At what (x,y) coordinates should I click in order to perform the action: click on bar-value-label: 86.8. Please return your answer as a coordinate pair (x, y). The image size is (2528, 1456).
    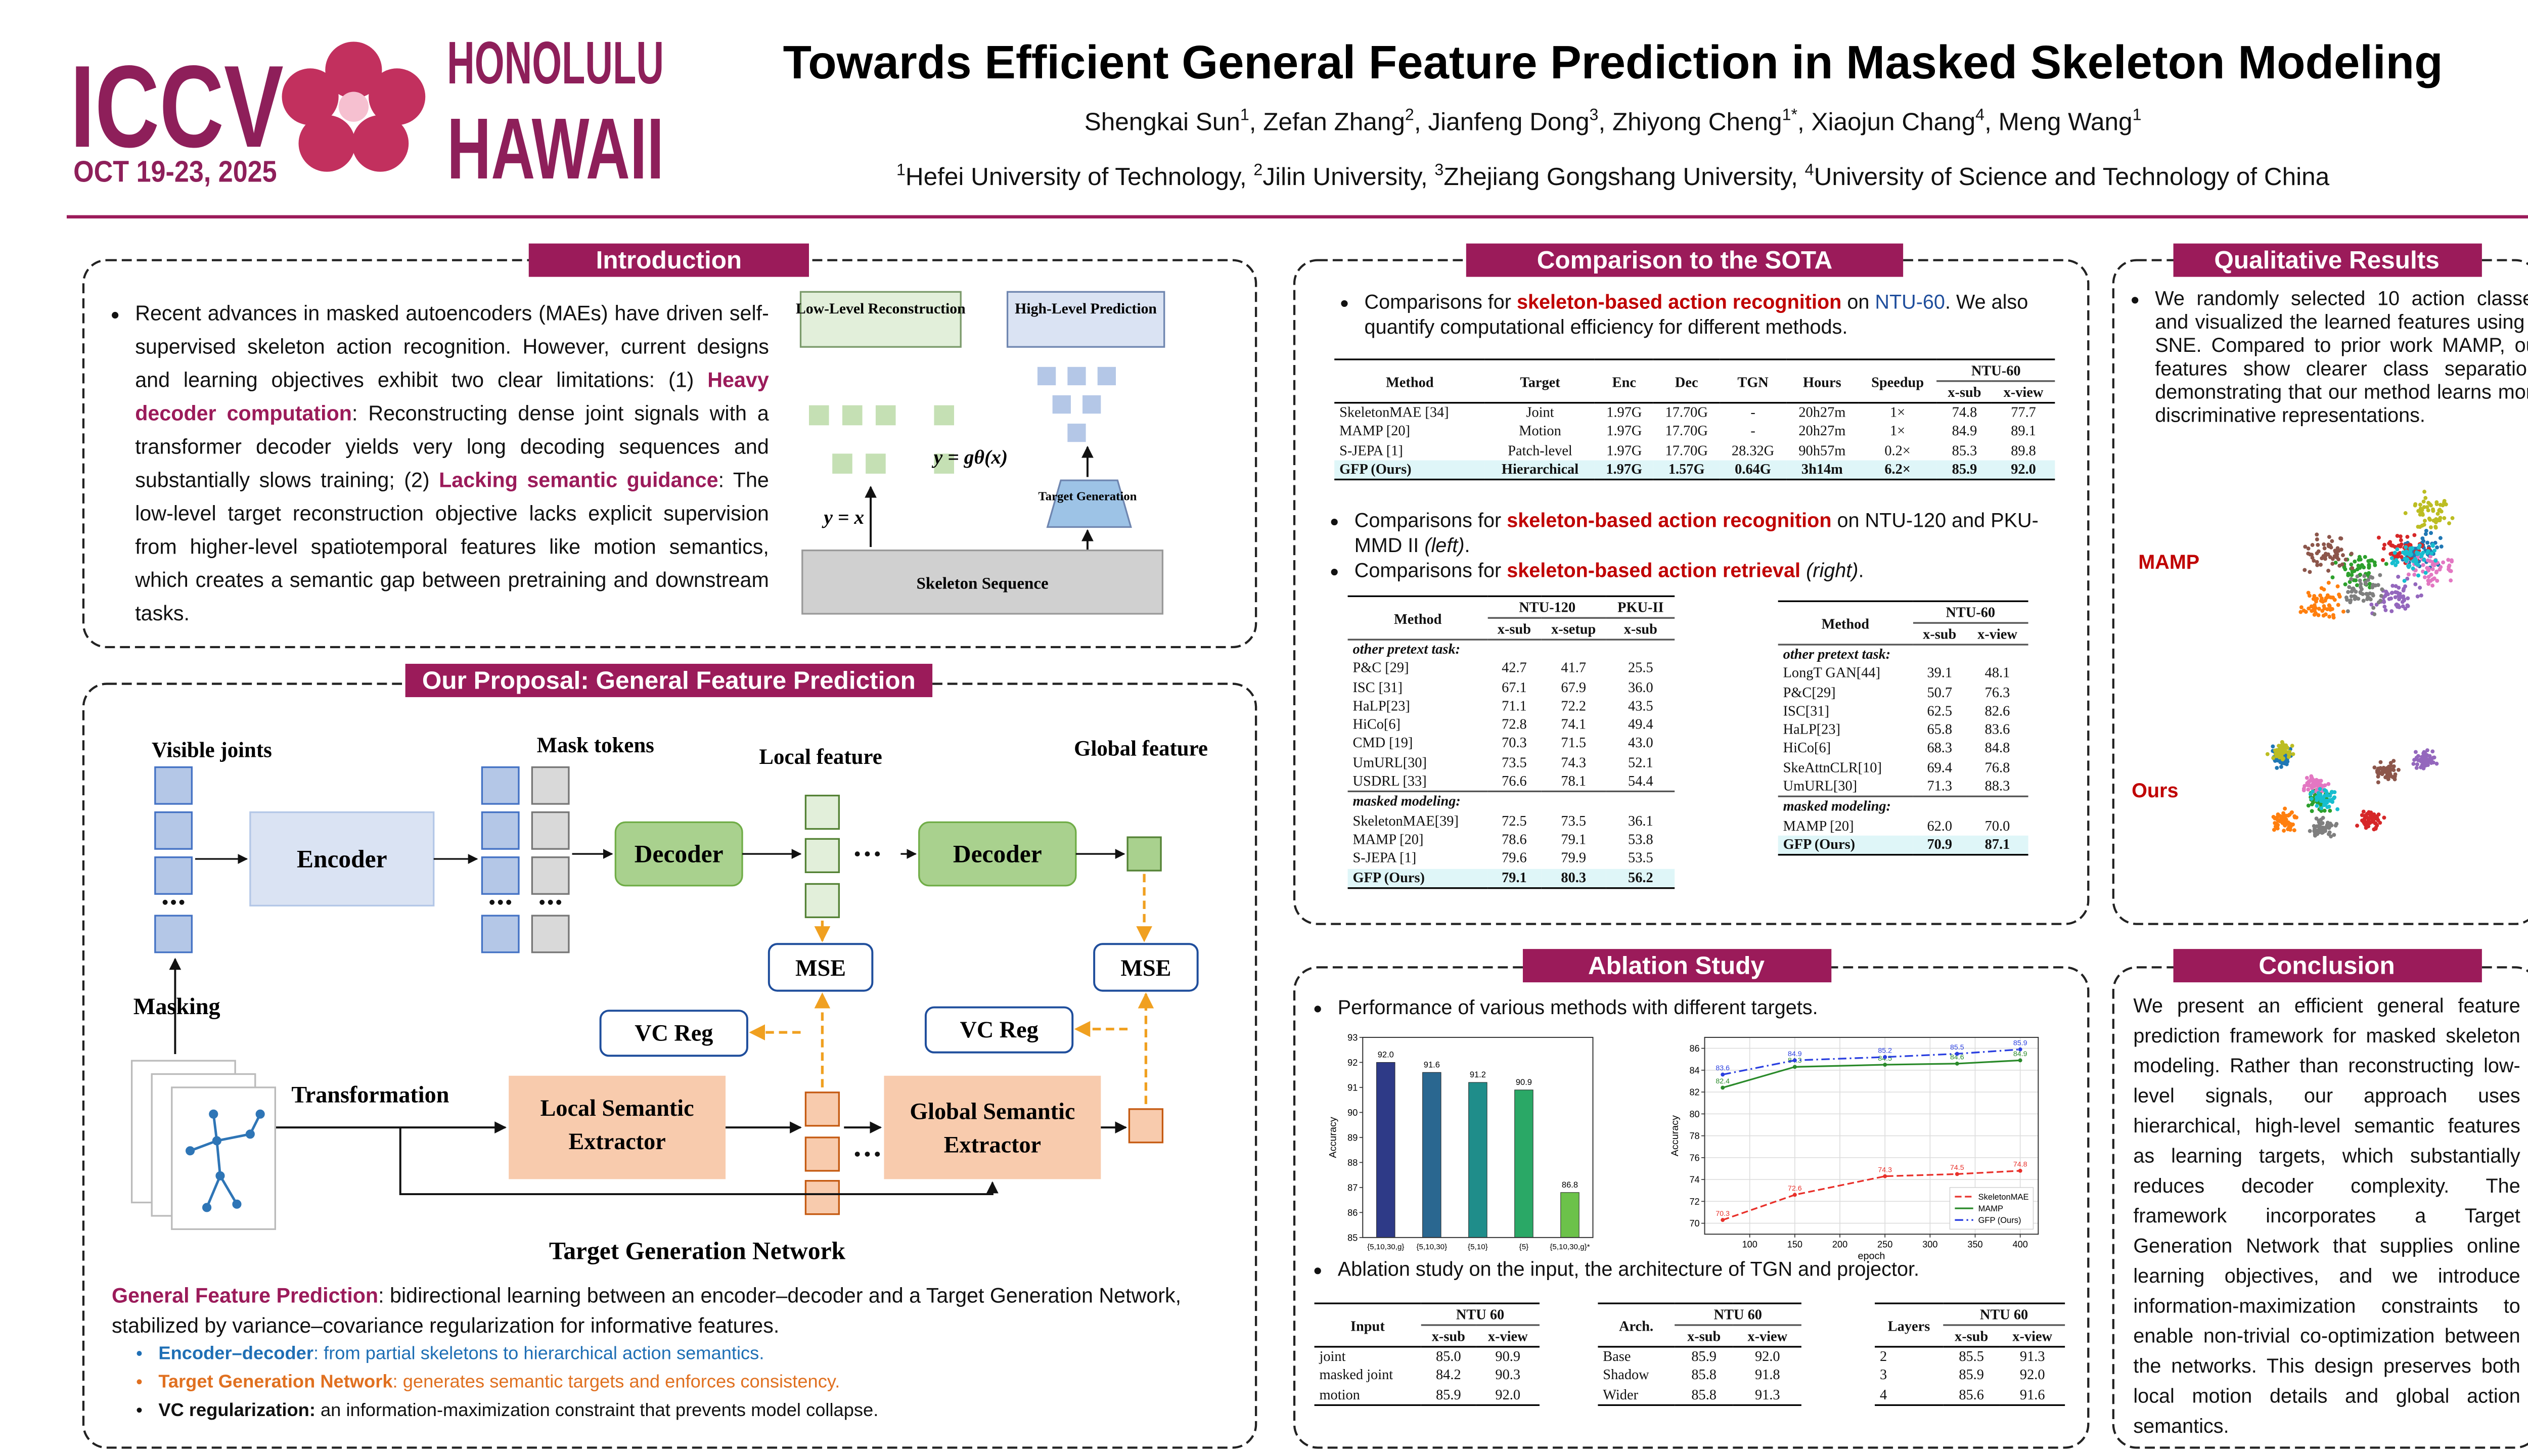
    Looking at the image, I should click on (1570, 1185).